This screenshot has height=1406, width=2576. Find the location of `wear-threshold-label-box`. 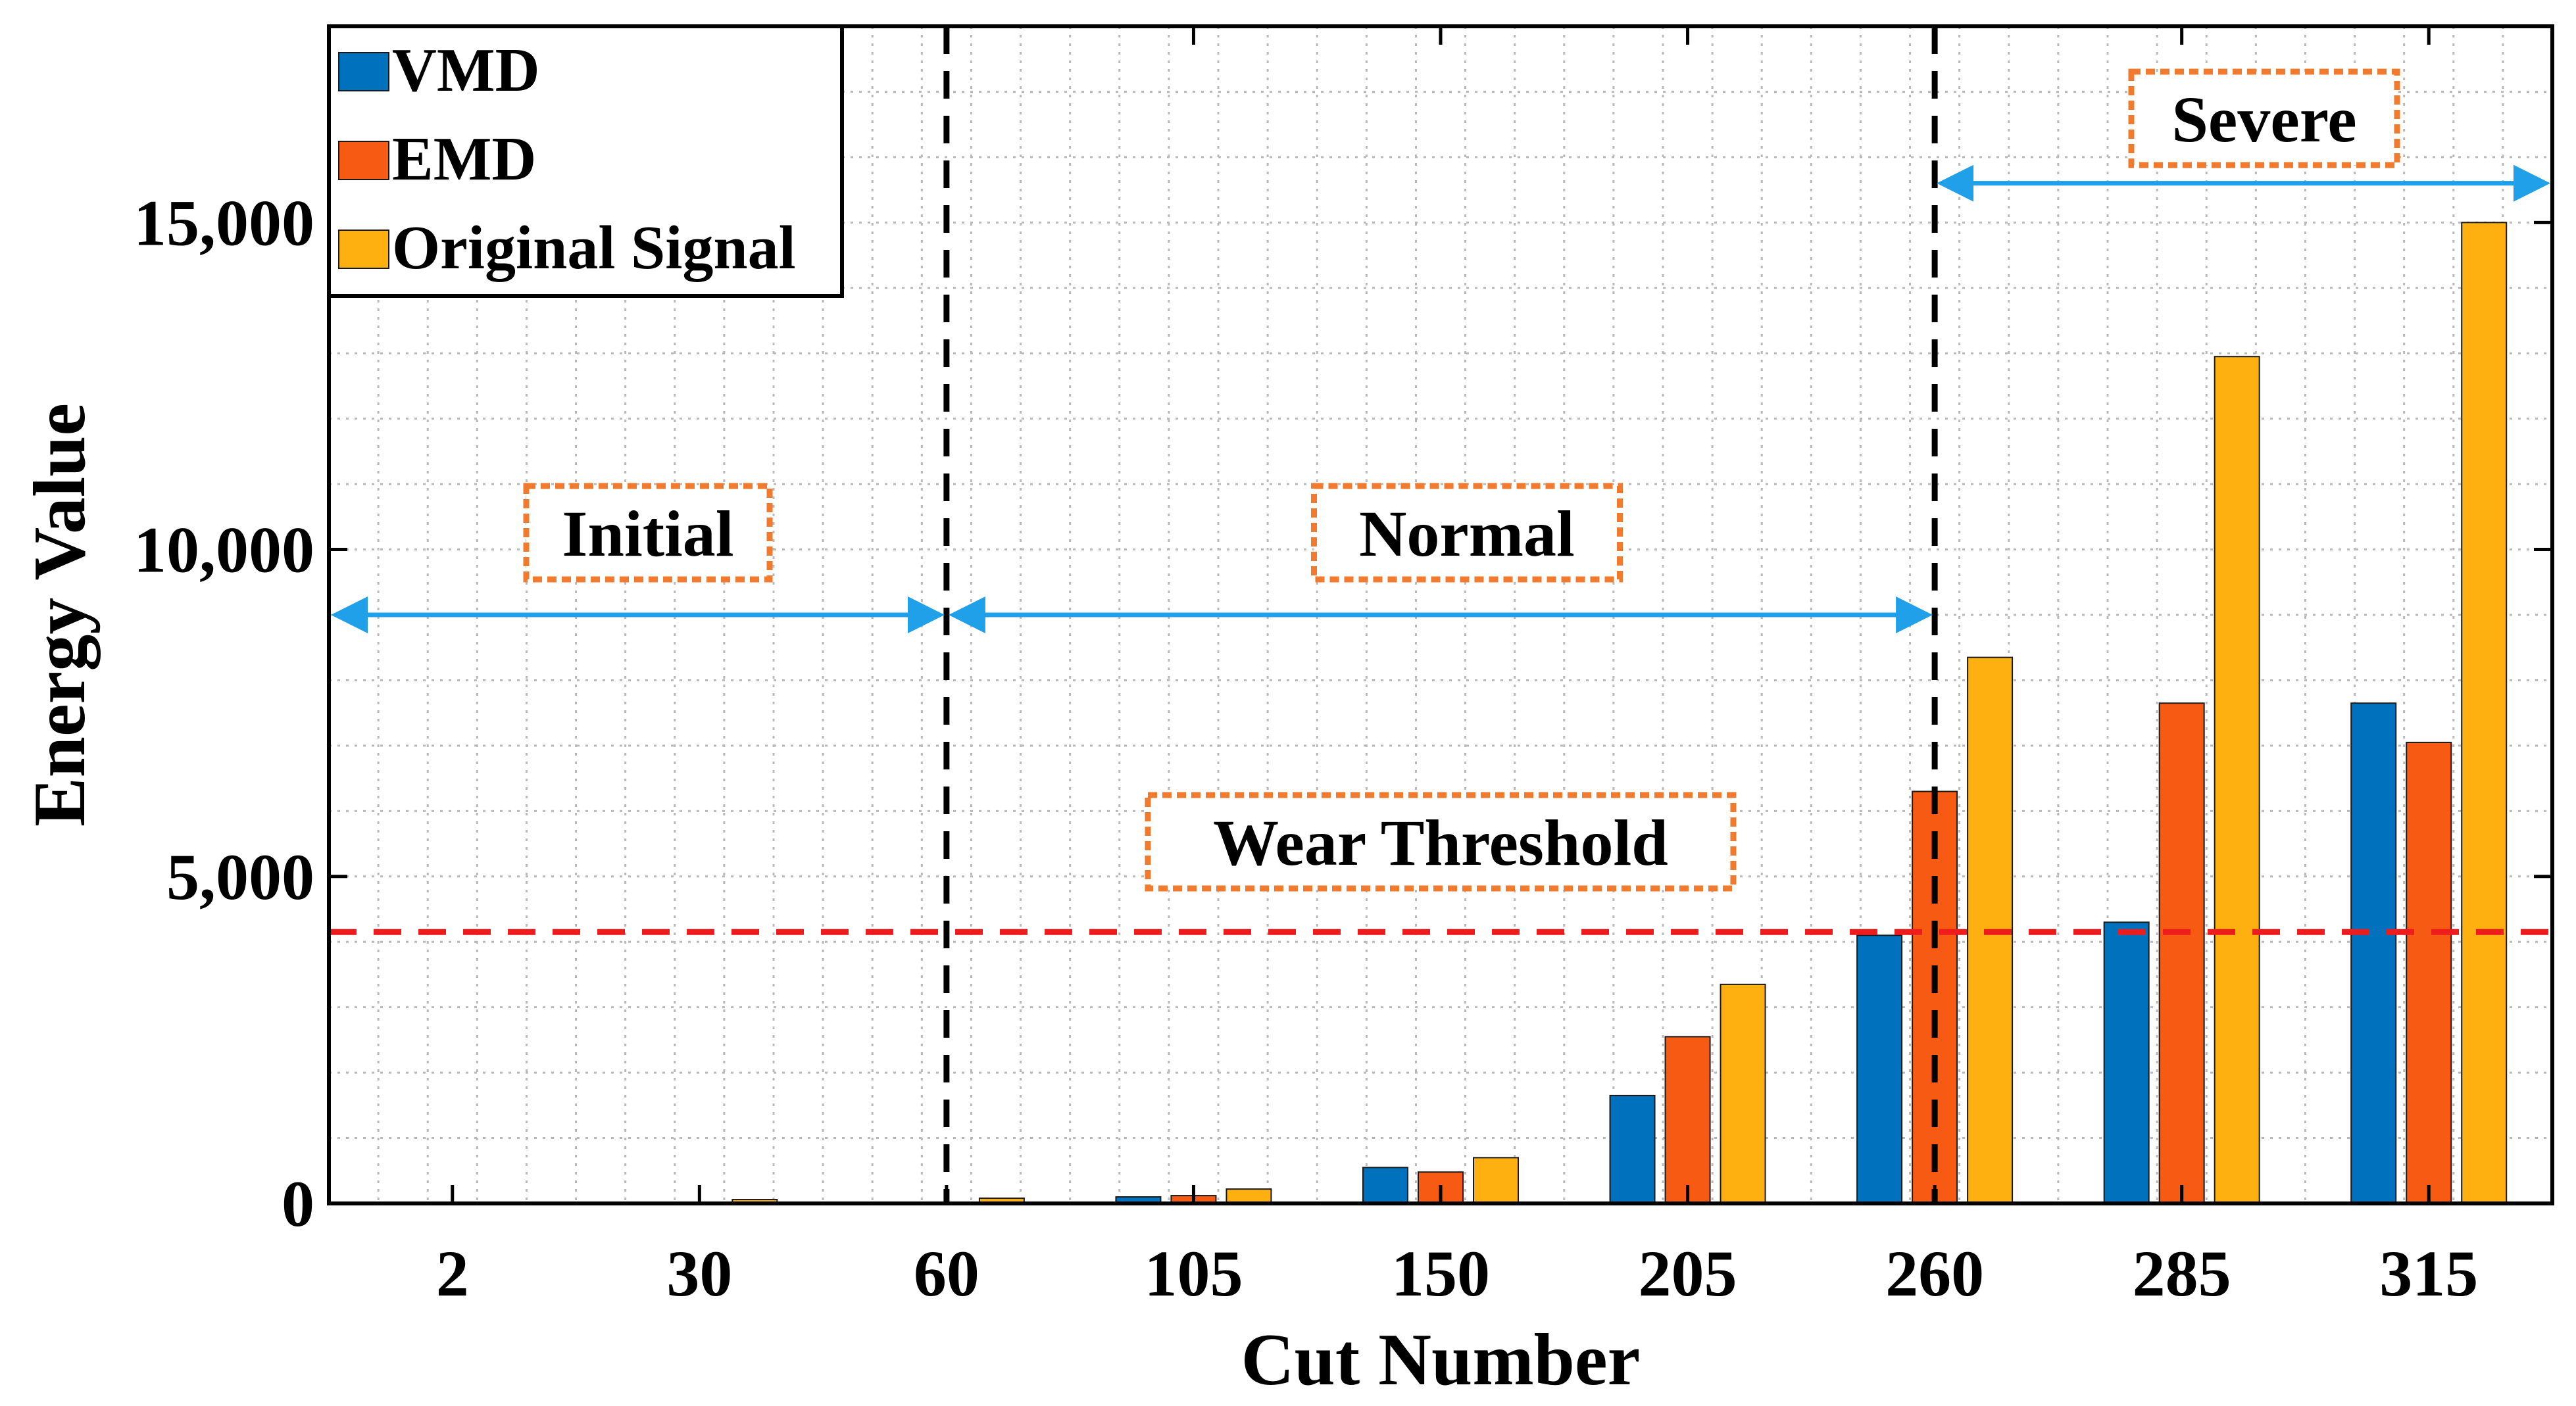

wear-threshold-label-box is located at coordinates (1441, 842).